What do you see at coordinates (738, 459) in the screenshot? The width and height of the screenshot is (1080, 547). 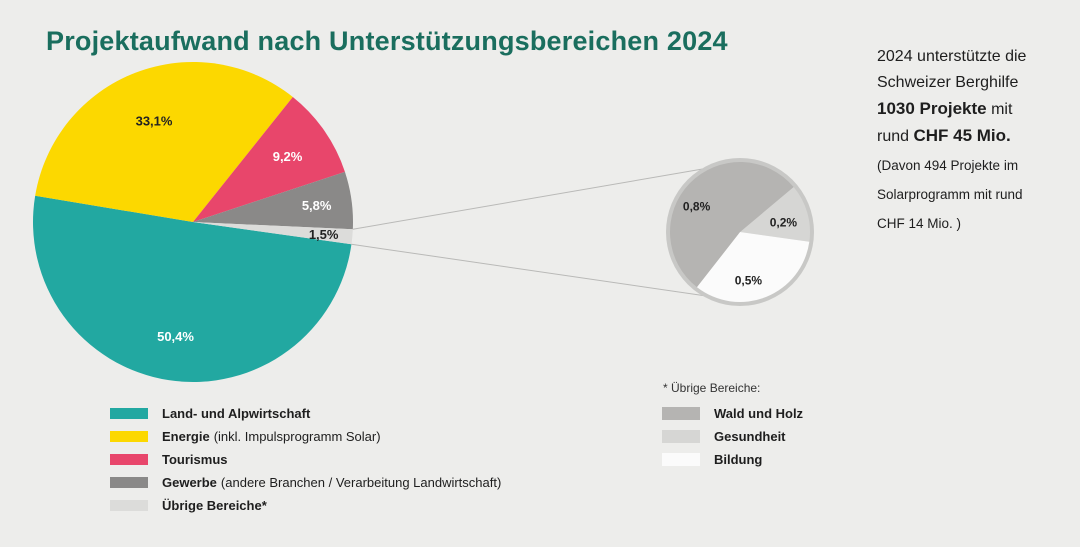 I see `legend-label: Bildung` at bounding box center [738, 459].